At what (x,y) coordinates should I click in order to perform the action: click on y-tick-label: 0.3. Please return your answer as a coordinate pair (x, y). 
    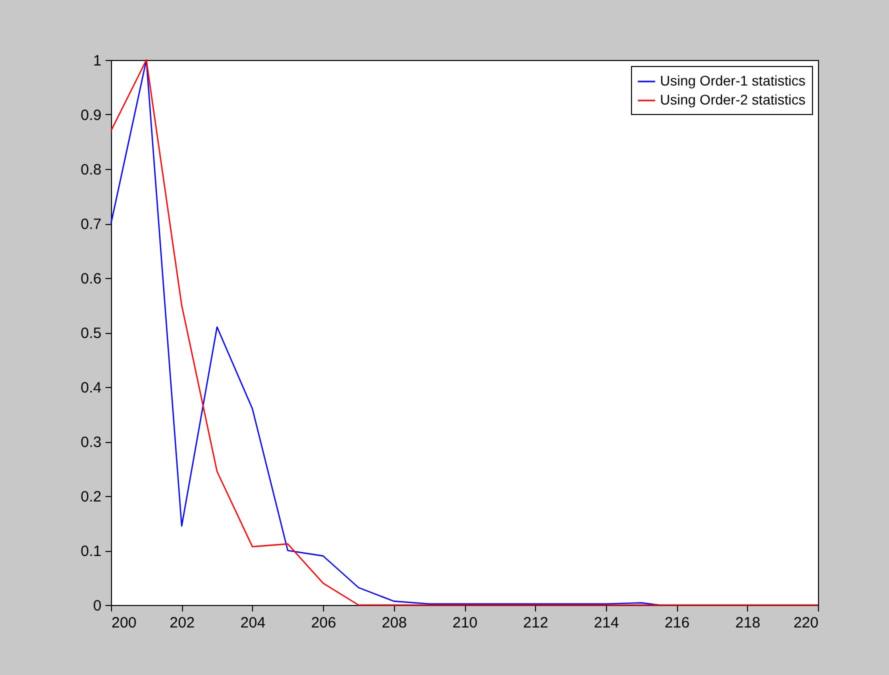
    Looking at the image, I should click on (91, 442).